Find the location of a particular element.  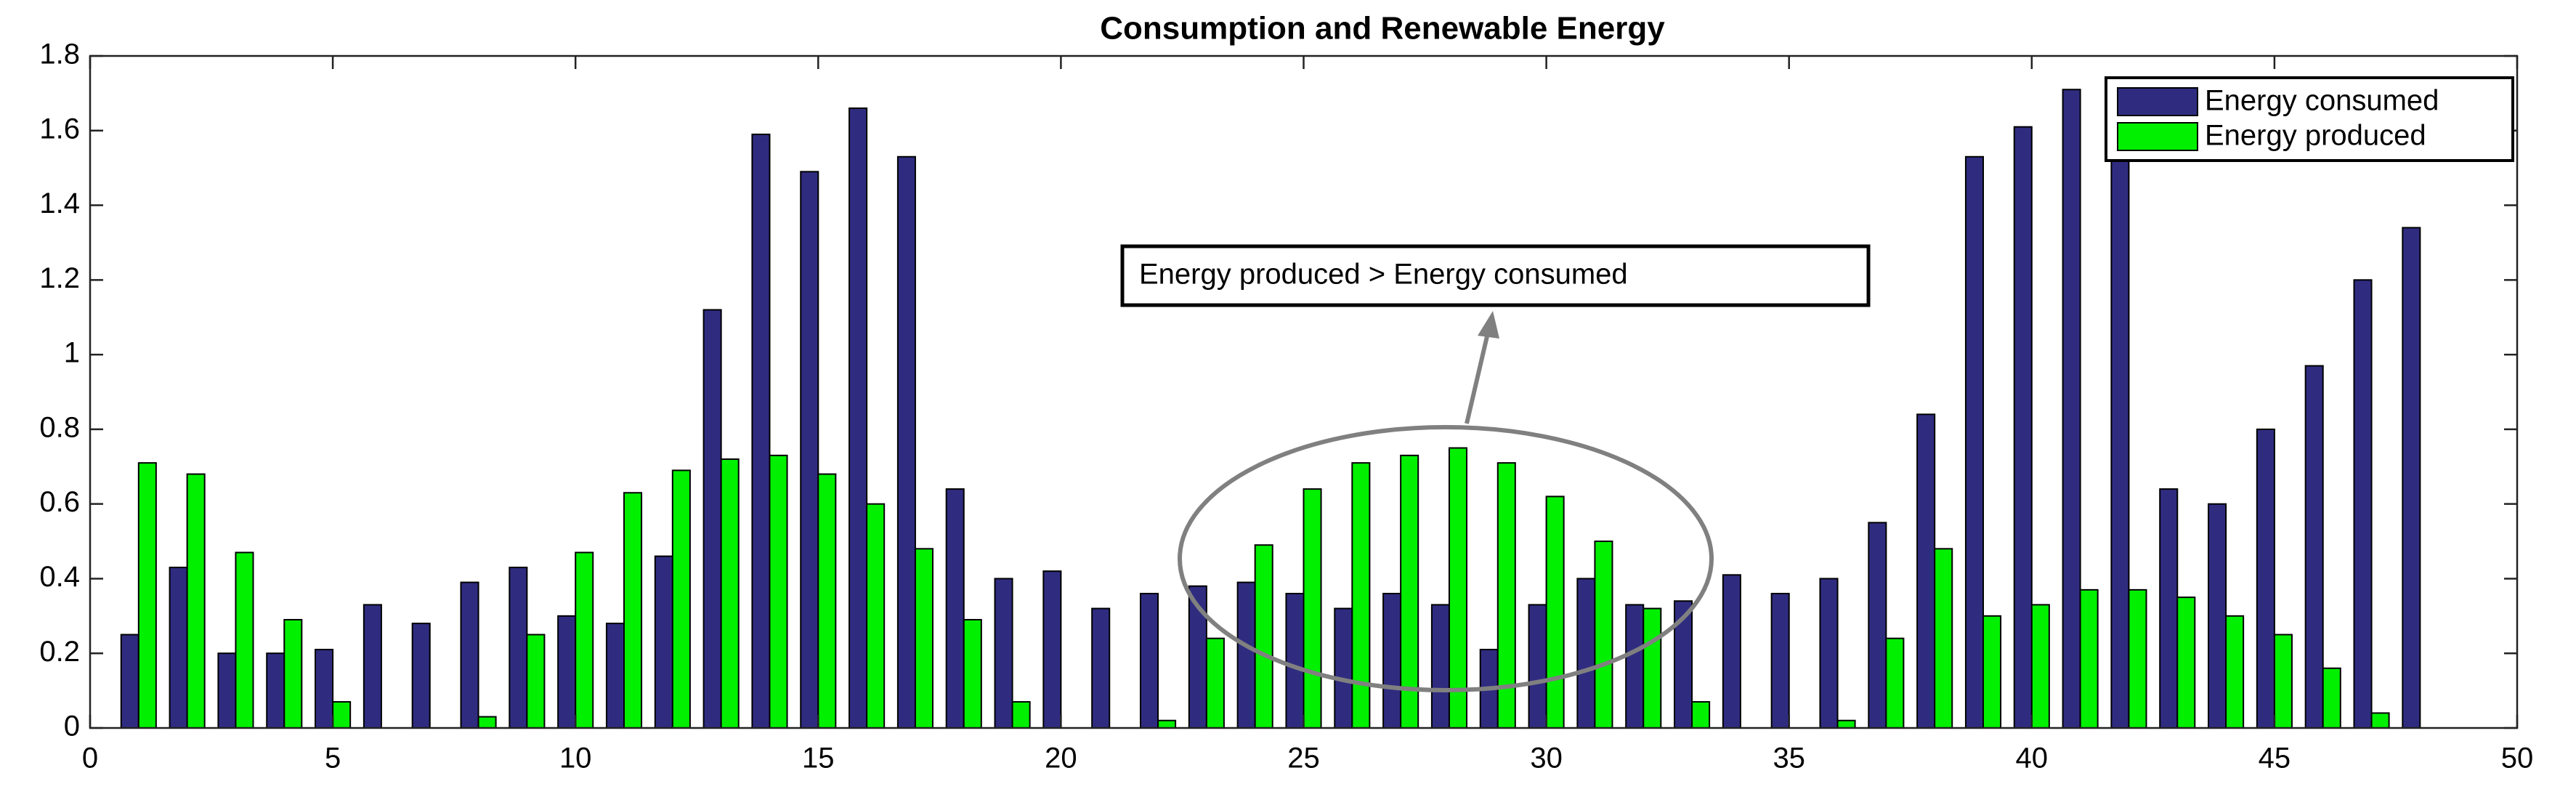

legend-label: Energy consumed is located at coordinates (2322, 101).